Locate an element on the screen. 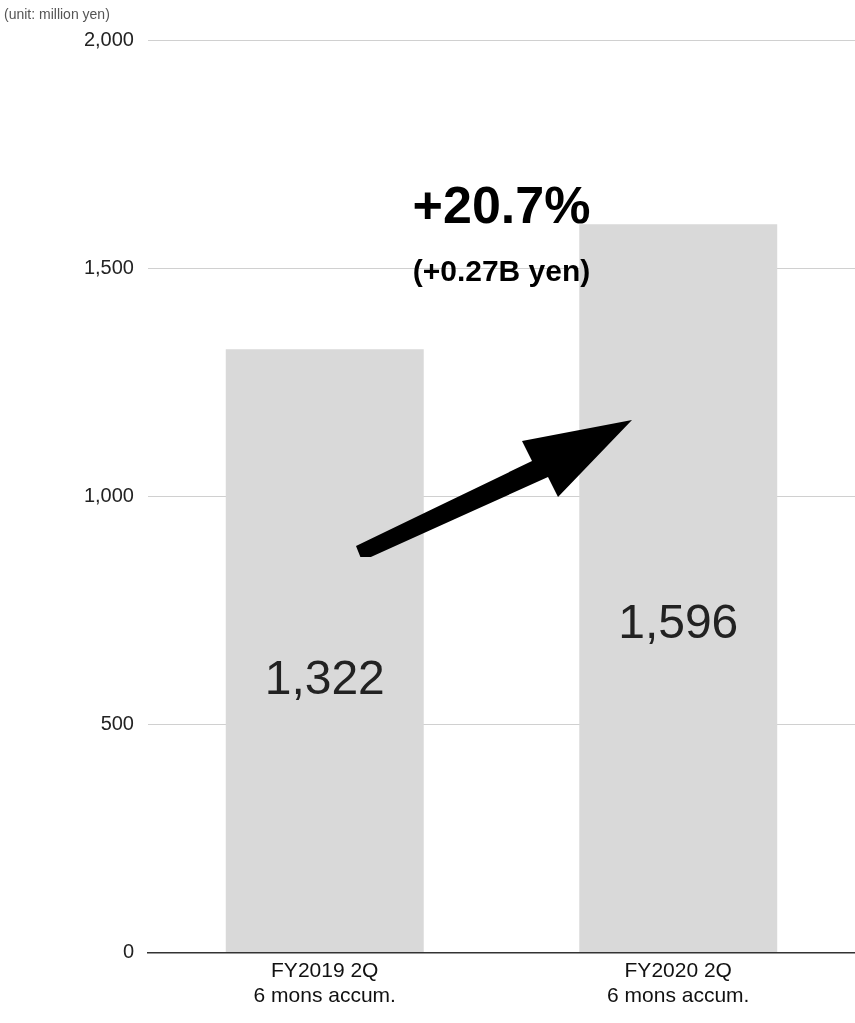 Image resolution: width=855 pixels, height=1023 pixels. y-tick-label: 1,500 is located at coordinates (108, 266).